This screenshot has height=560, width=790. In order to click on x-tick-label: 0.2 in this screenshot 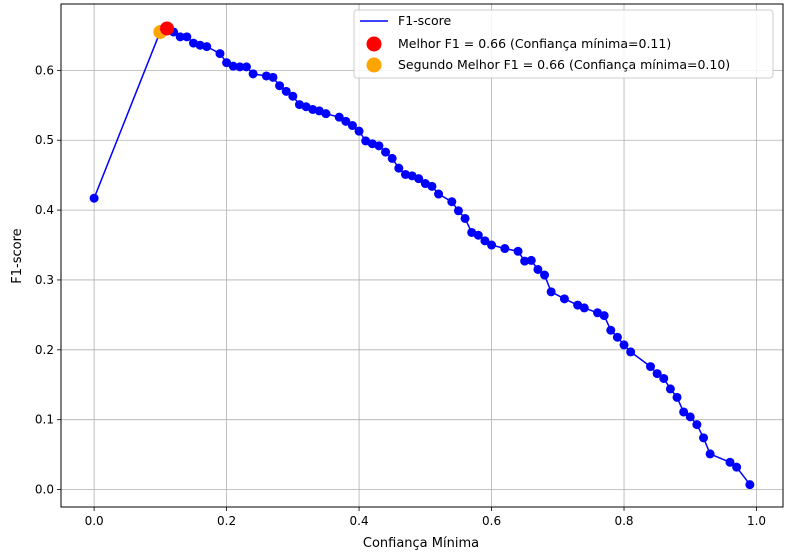, I will do `click(226, 521)`.